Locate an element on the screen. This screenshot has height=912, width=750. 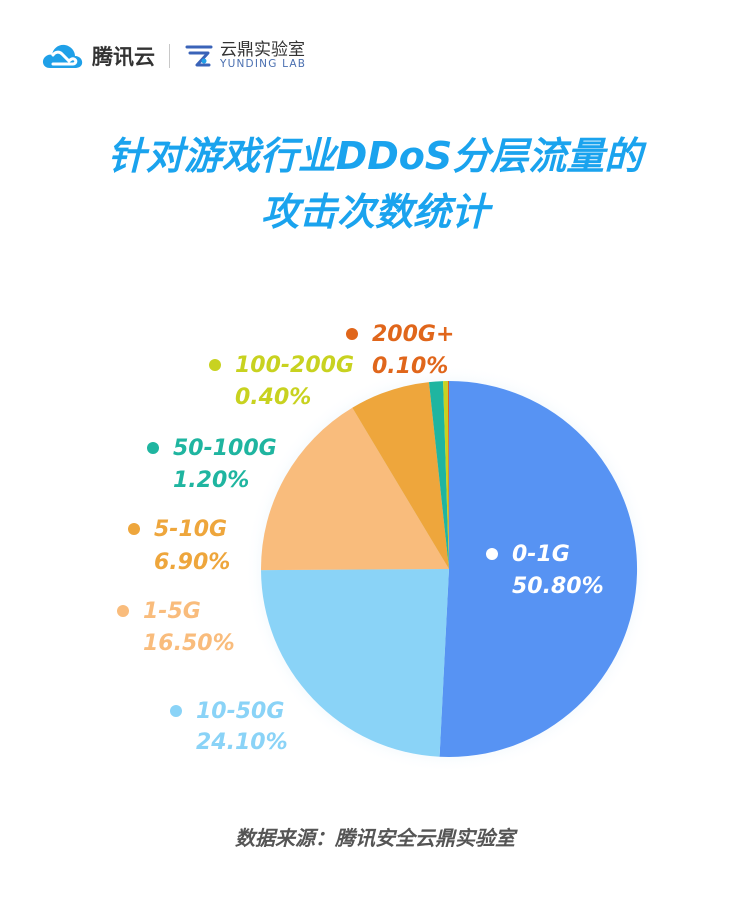
legend-marker-50-100G is located at coordinates (153, 448).